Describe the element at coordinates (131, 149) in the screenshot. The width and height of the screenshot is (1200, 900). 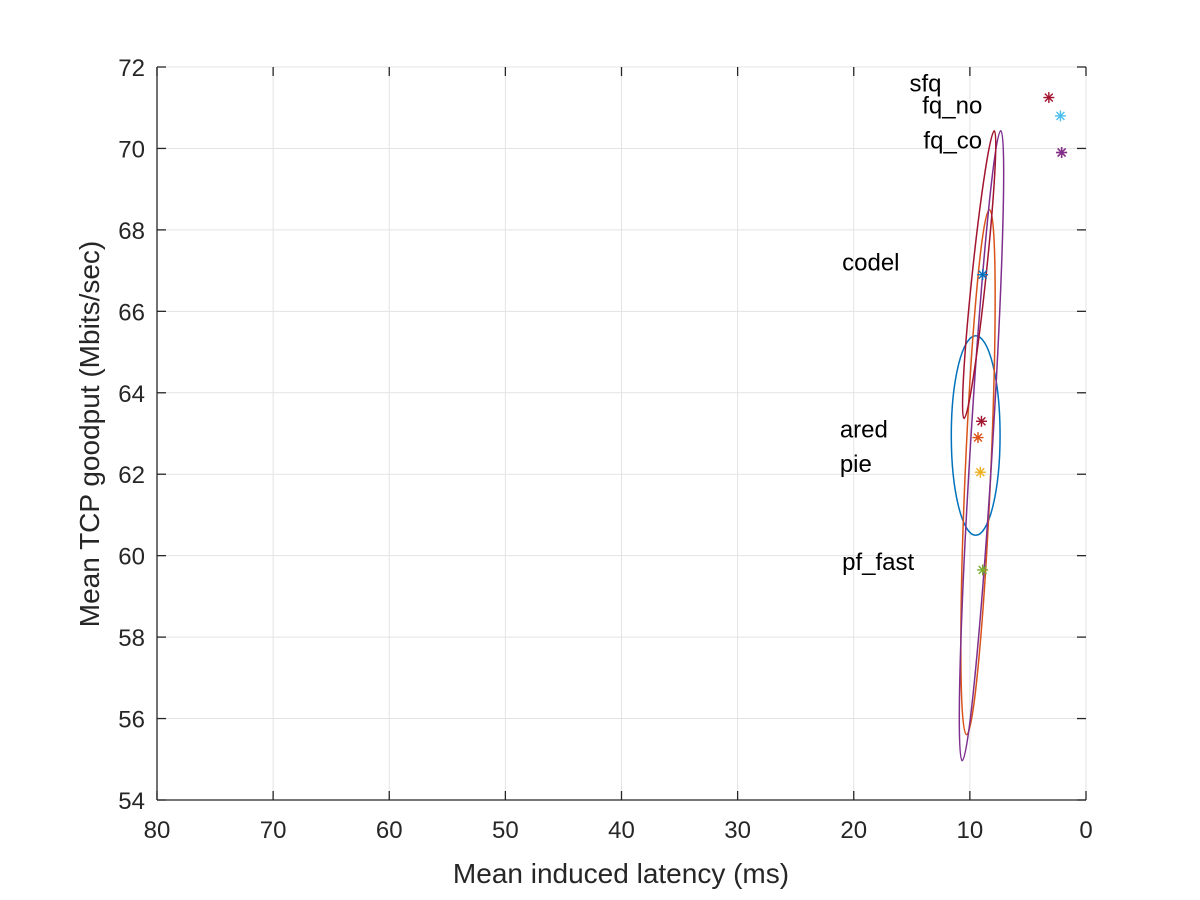
I see `y-tick-label: 70` at that location.